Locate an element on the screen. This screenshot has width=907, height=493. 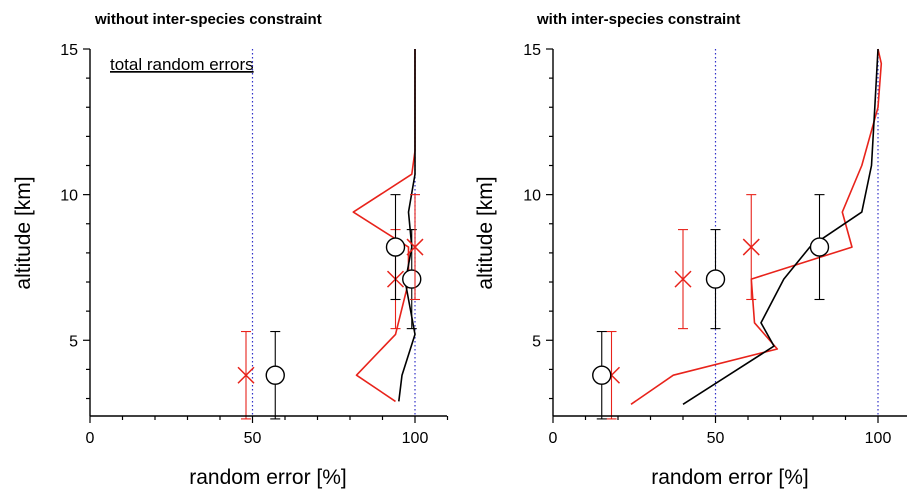
chart-annotation: total random errors is located at coordinates (182, 64).